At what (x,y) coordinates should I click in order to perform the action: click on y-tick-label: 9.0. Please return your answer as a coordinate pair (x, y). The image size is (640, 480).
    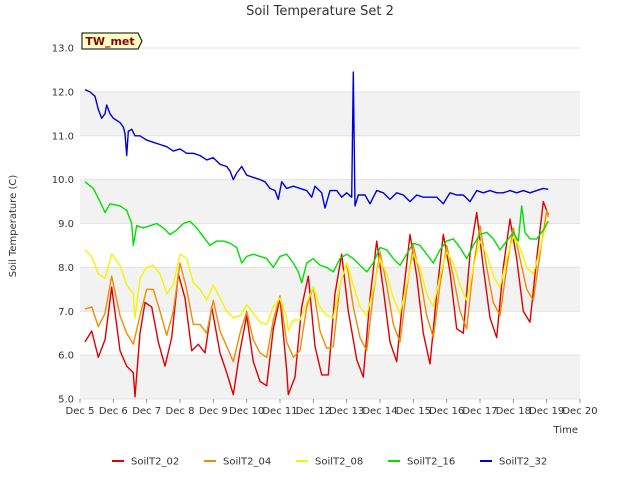
    Looking at the image, I should click on (66, 224).